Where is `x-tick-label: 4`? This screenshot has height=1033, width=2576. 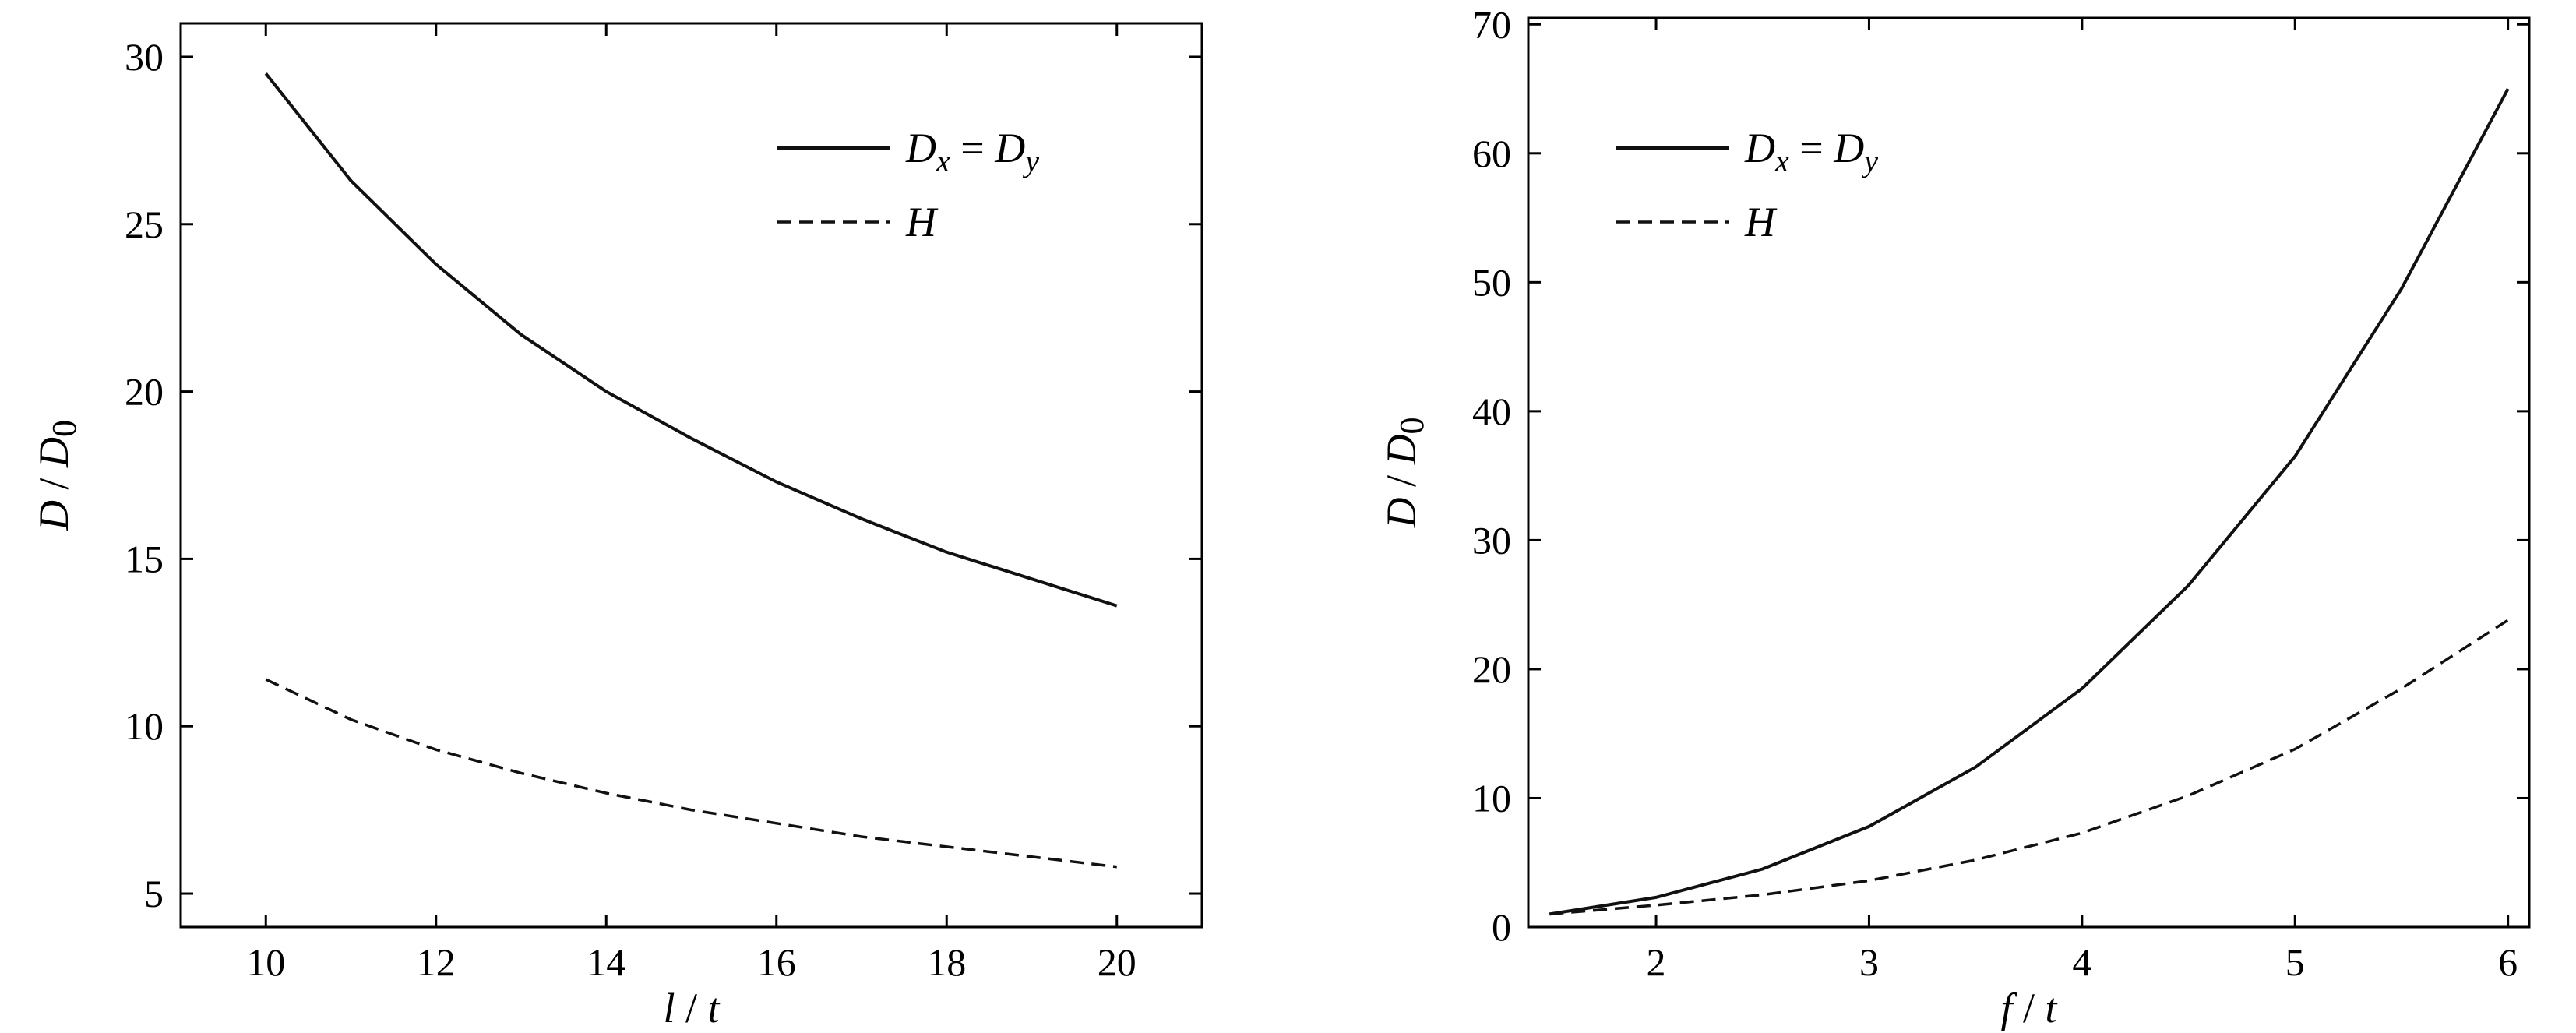
x-tick-label: 4 is located at coordinates (2081, 962).